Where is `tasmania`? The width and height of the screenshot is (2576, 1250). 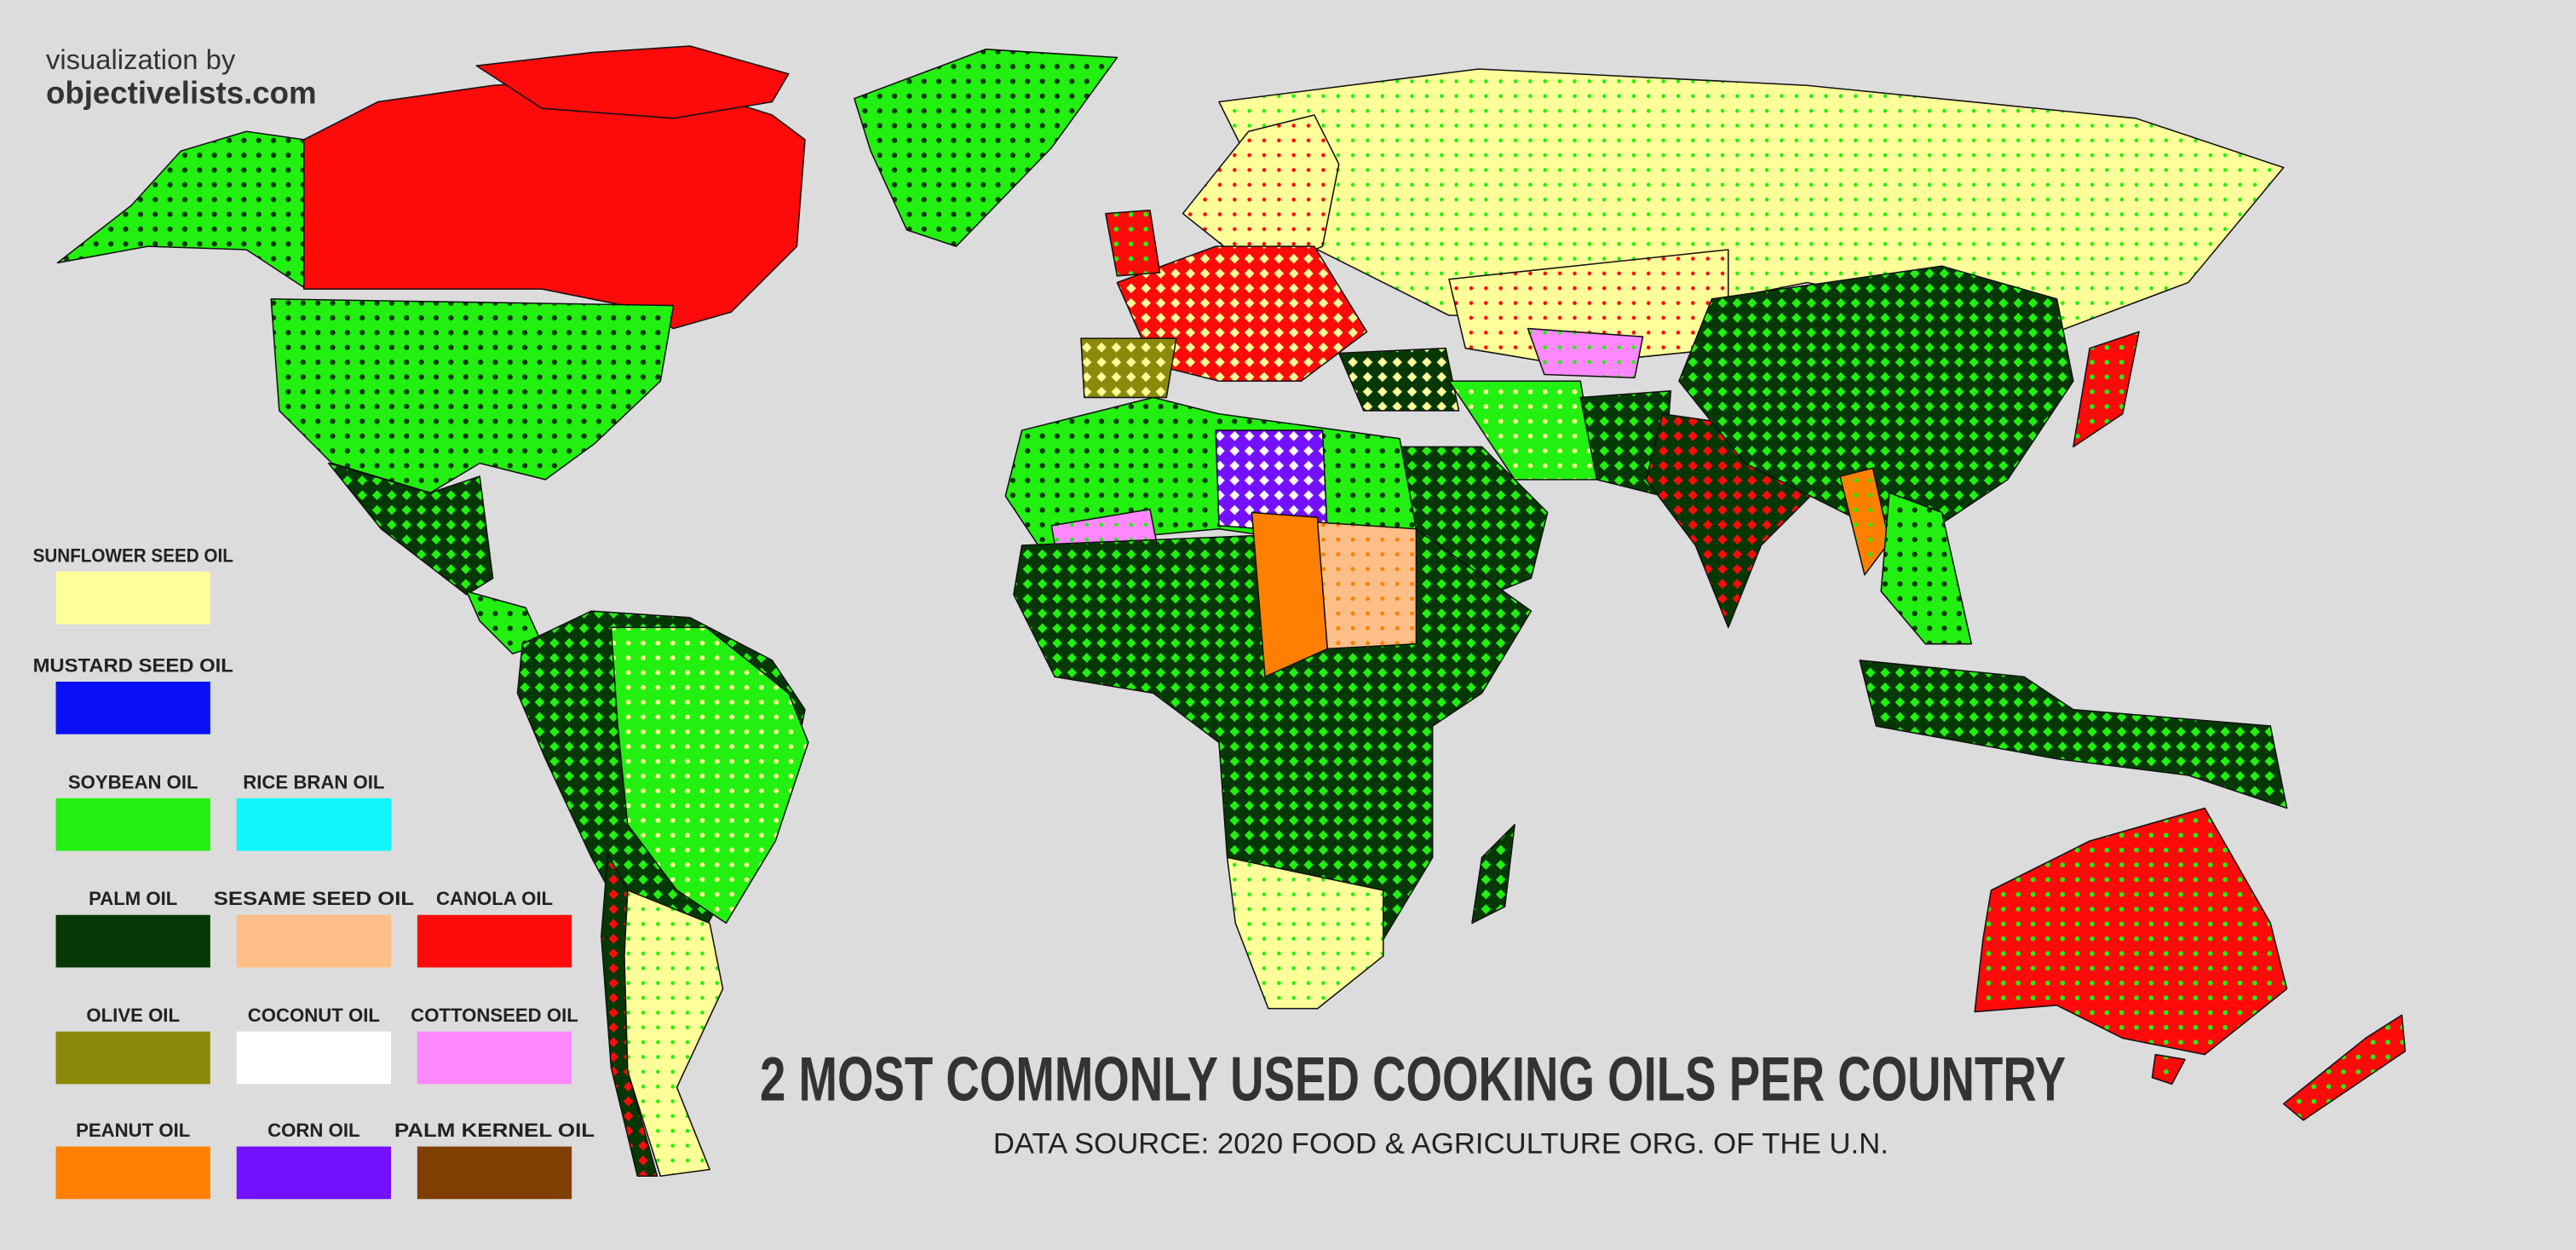
tasmania is located at coordinates (2169, 1069).